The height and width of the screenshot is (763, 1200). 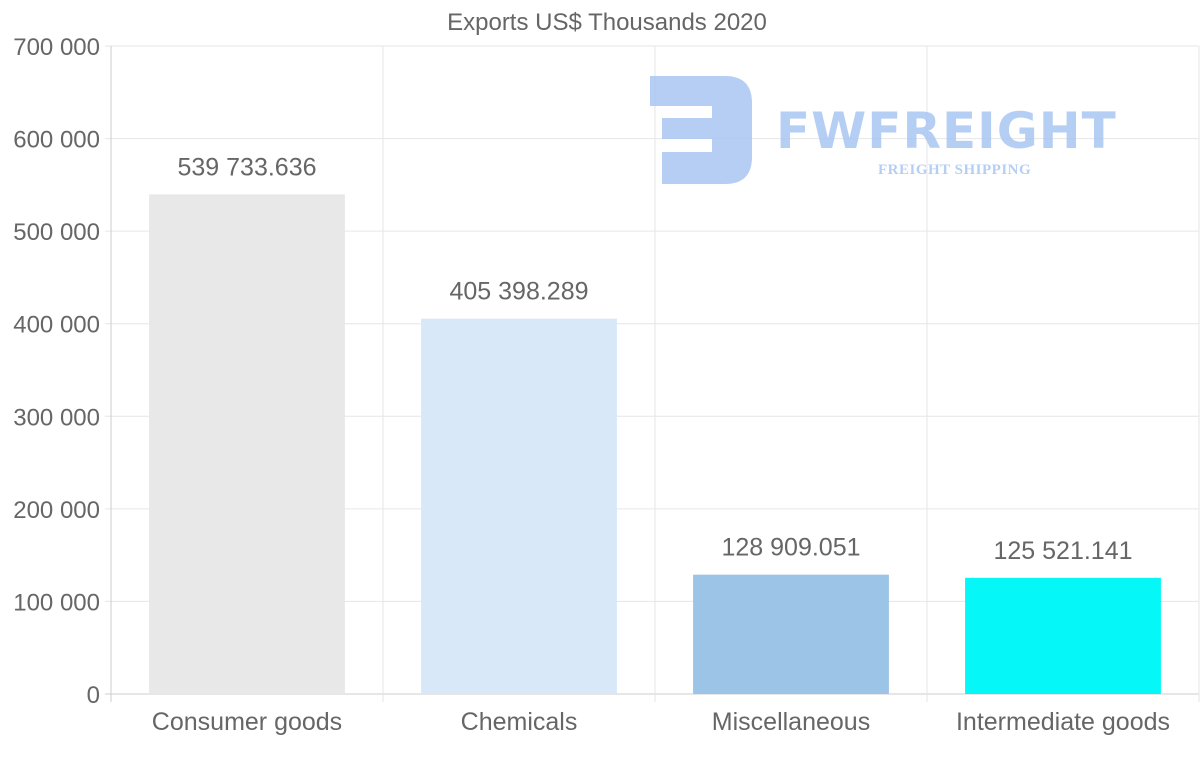 I want to click on chart-title: Exports US$ Thousands 2020, so click(x=607, y=22).